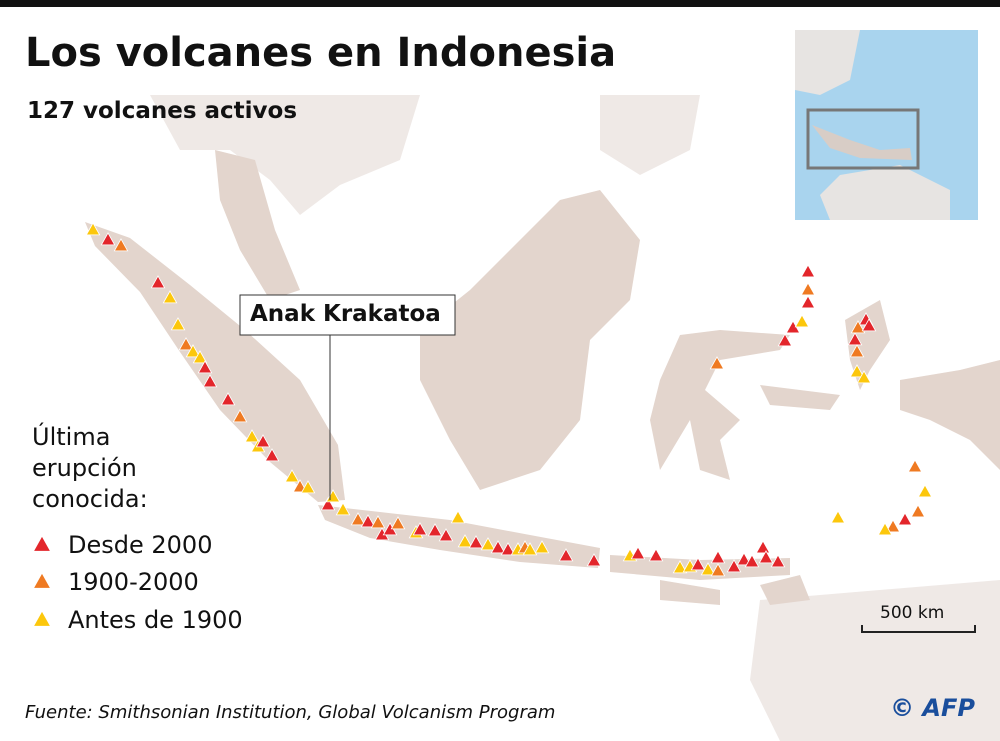 This screenshot has height=741, width=1000. What do you see at coordinates (162, 111) in the screenshot?
I see `subtitle: 127 volcanes activos` at bounding box center [162, 111].